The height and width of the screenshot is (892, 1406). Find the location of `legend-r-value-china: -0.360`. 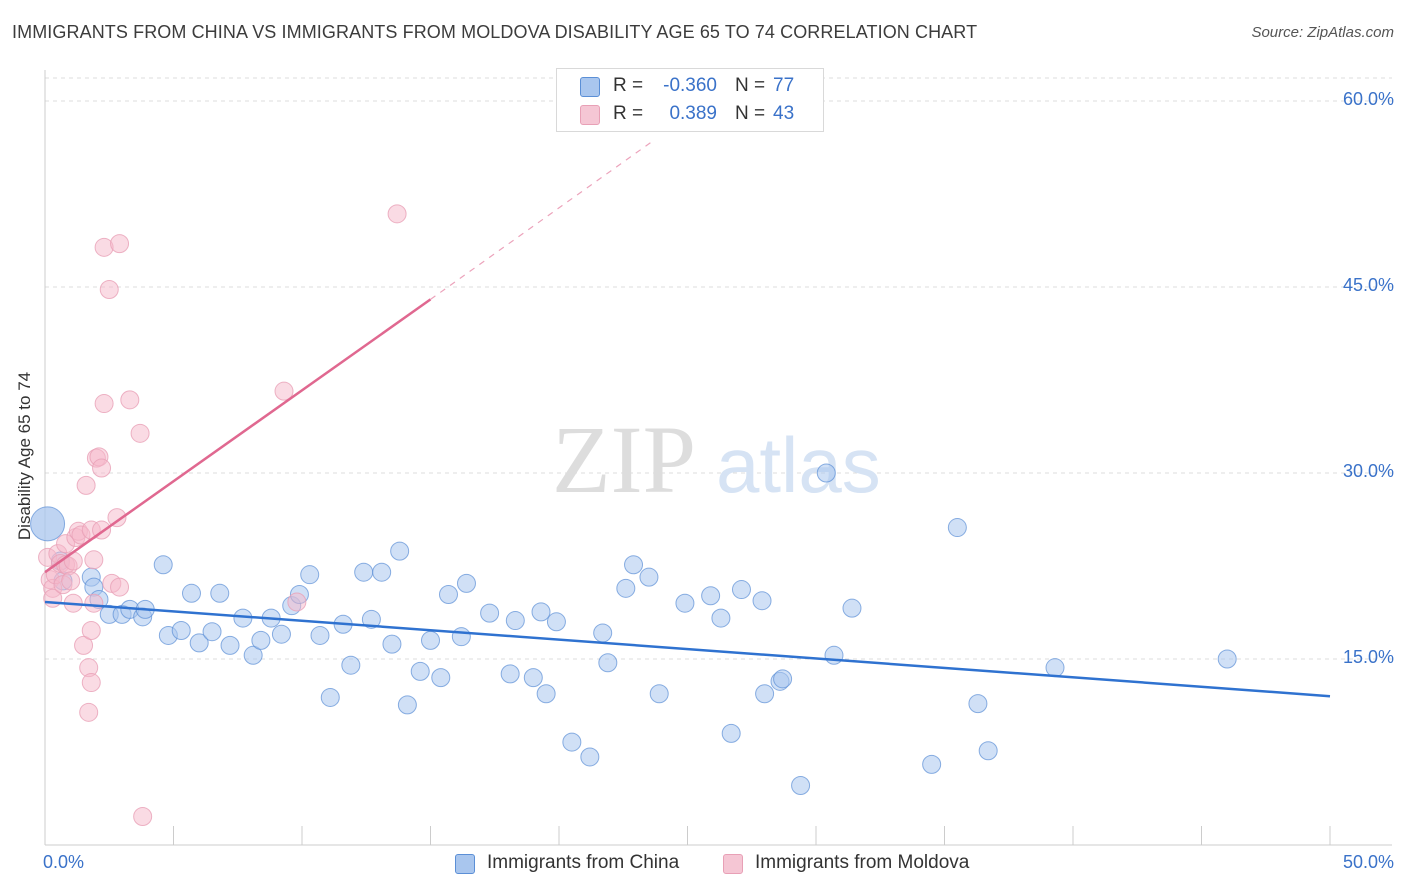

legend-r-value-china: -0.360 is located at coordinates (690, 85).